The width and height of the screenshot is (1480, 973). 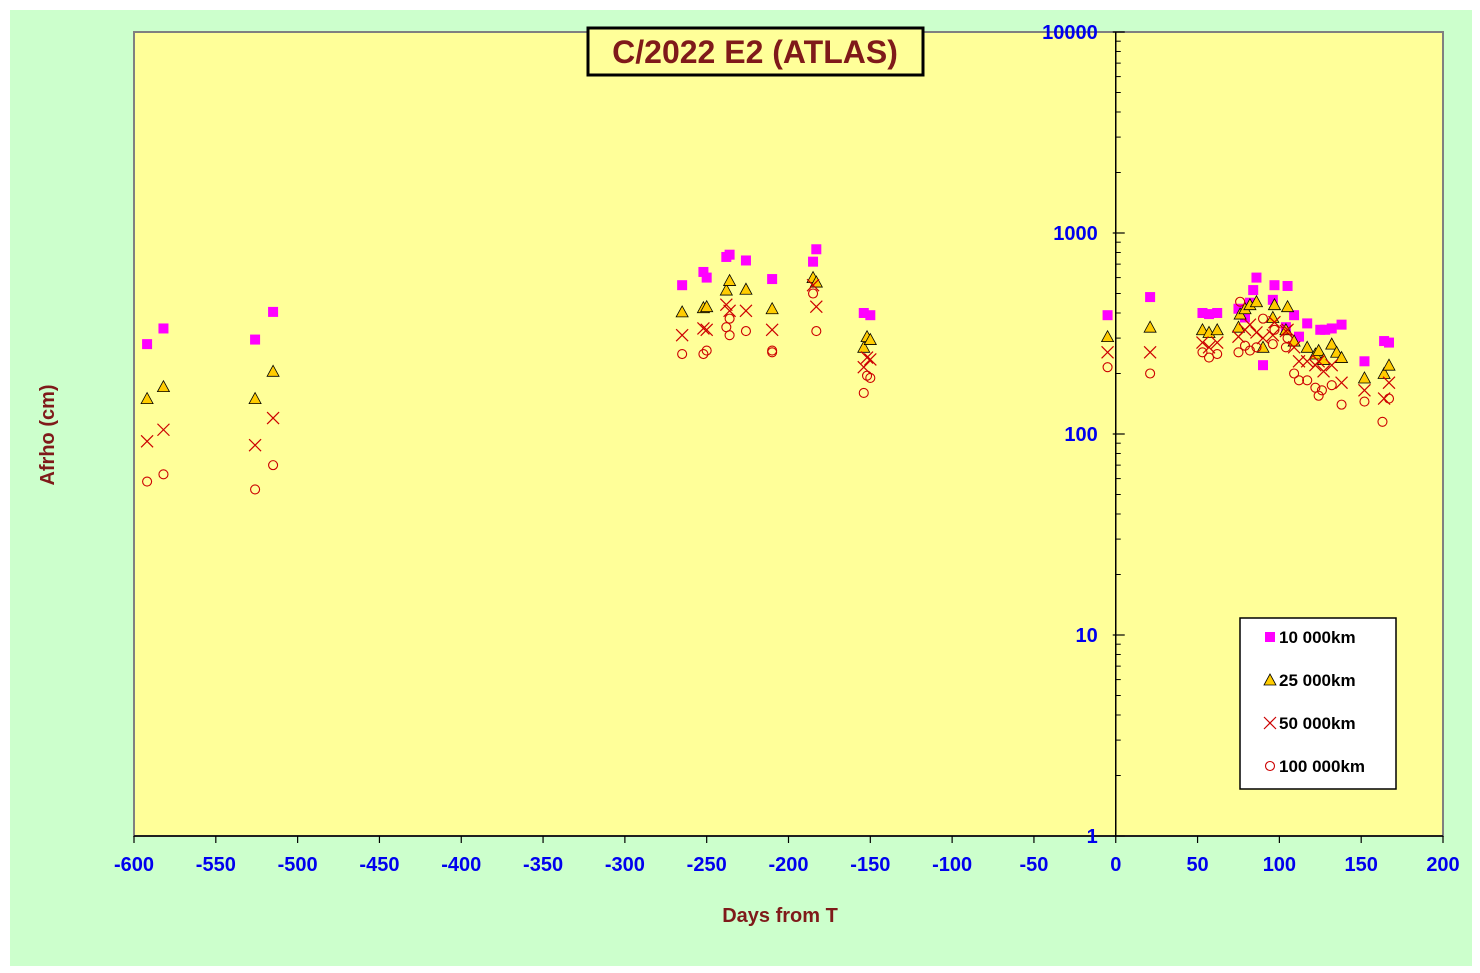 I want to click on chart-title-box: C/2022 E2 (ATLAS), so click(x=755, y=51).